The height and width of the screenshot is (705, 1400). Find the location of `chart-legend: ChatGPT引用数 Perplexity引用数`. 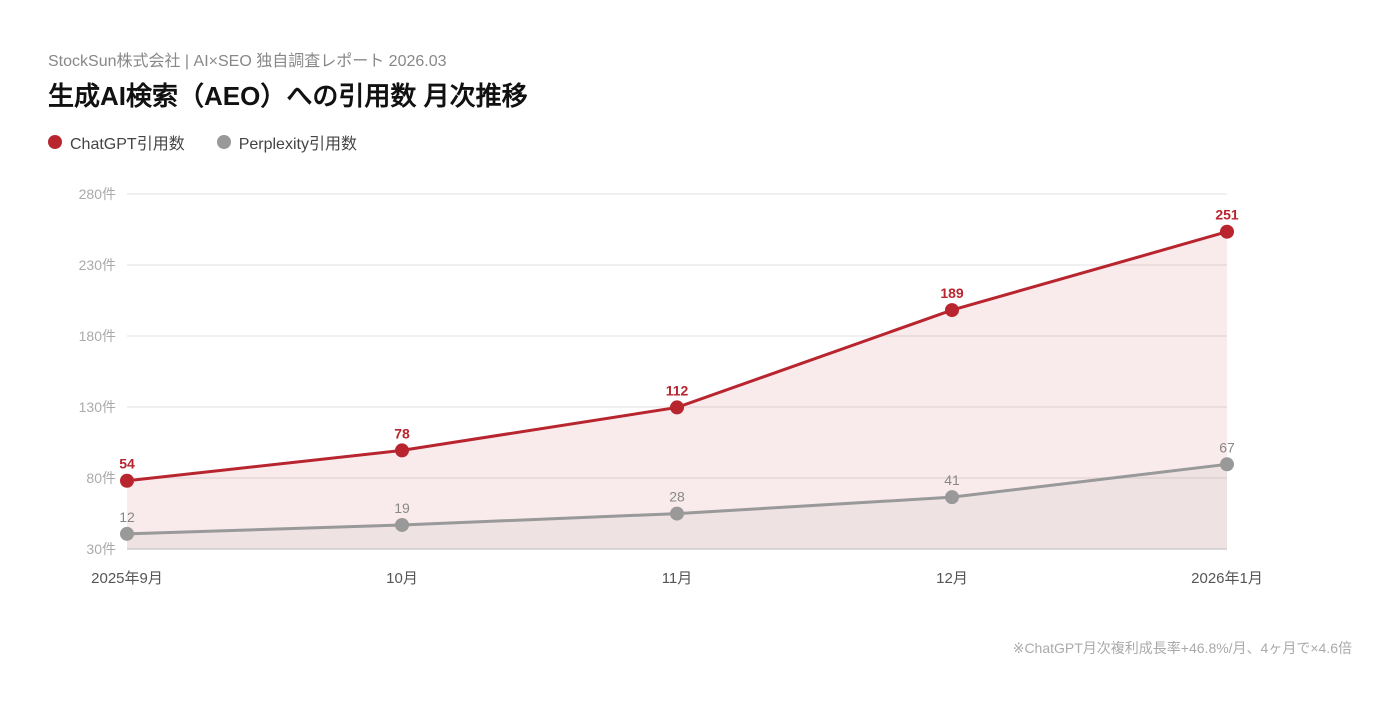

chart-legend: ChatGPT引用数 Perplexity引用数 is located at coordinates (218, 142).